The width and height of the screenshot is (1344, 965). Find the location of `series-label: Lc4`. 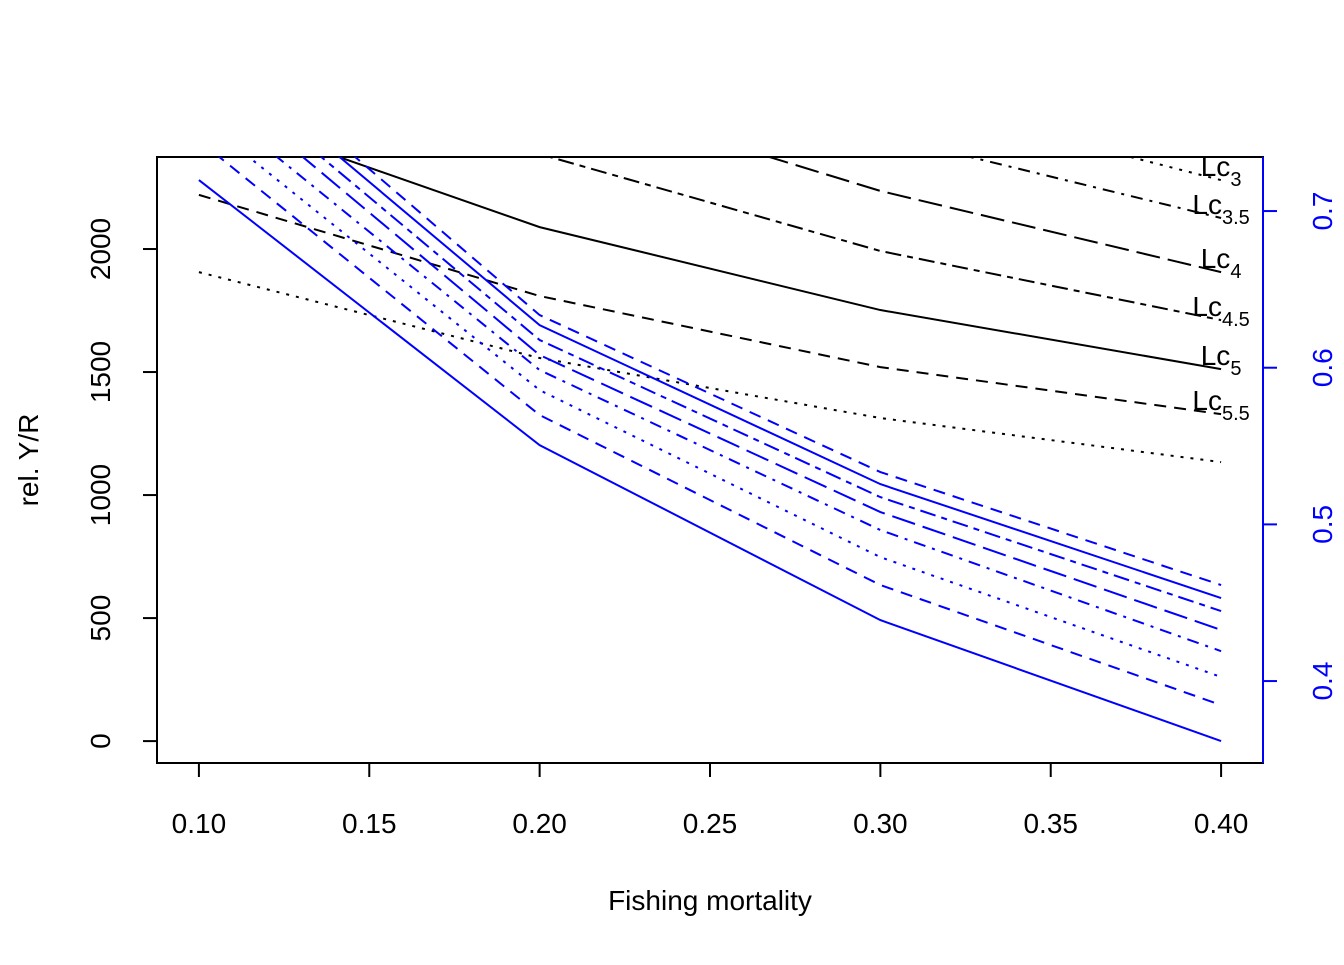

series-label: Lc4 is located at coordinates (1221, 263).